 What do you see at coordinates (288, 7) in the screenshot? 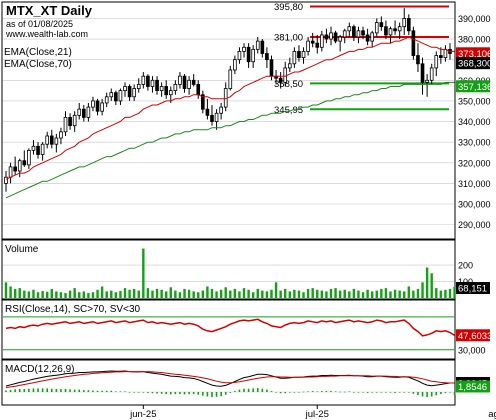
I see `level-label: 395,80` at bounding box center [288, 7].